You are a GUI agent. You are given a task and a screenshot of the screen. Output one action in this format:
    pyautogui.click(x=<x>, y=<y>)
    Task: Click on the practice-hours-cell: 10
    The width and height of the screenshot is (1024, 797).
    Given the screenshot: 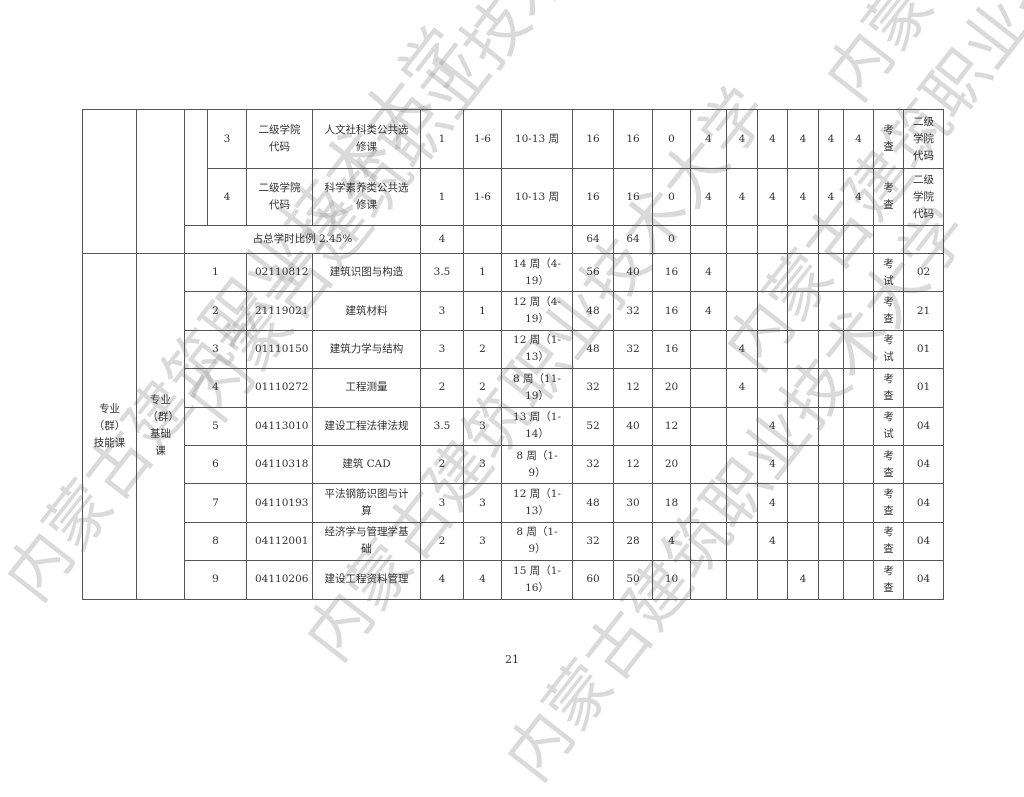 What is the action you would take?
    pyautogui.click(x=671, y=580)
    